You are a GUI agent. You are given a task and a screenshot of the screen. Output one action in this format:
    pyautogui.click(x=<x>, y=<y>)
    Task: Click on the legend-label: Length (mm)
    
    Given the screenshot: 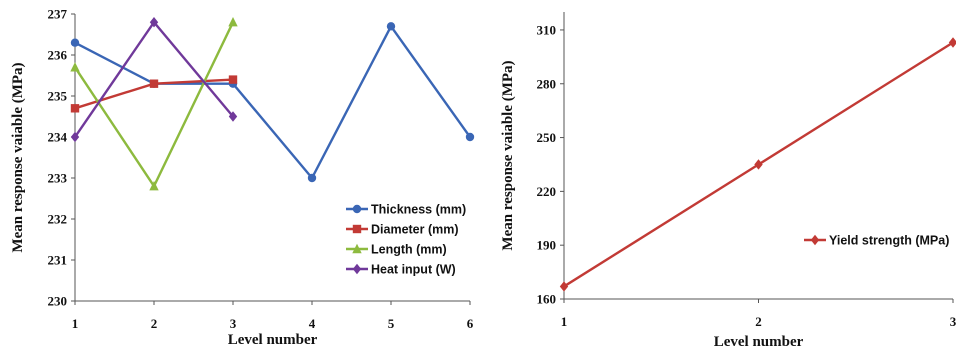 What is the action you would take?
    pyautogui.click(x=409, y=250)
    